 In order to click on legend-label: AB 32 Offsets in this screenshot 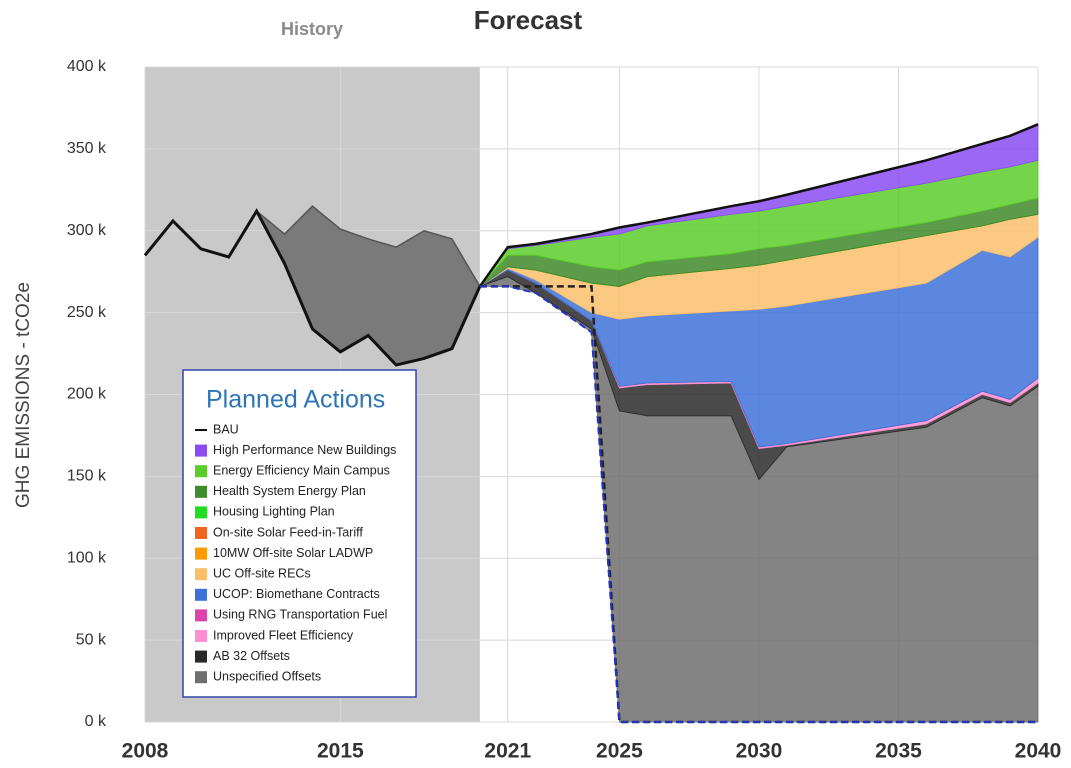, I will do `click(251, 656)`.